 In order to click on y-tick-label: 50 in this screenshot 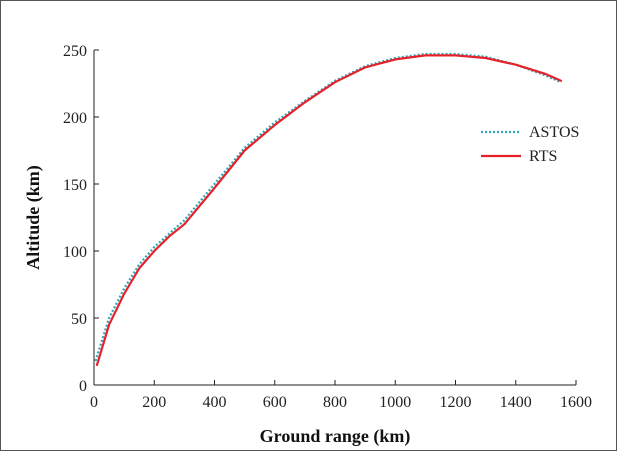, I will do `click(79, 319)`.